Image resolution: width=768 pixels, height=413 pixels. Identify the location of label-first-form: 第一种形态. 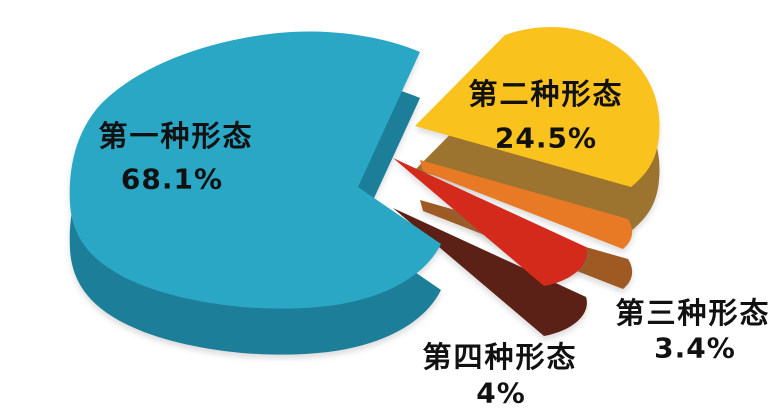
(176, 136).